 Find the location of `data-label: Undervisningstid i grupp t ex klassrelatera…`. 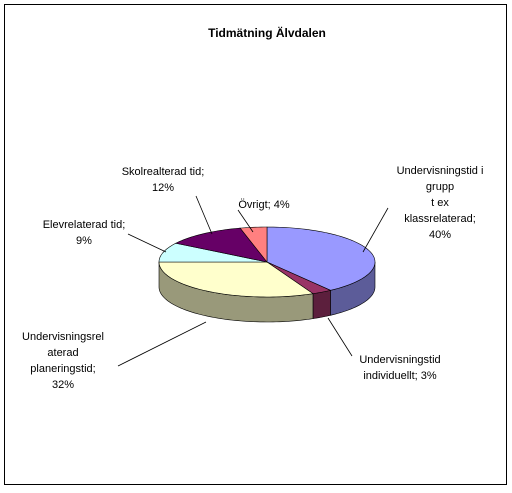

data-label: Undervisningstid i grupp t ex klassrelatera… is located at coordinates (440, 203).